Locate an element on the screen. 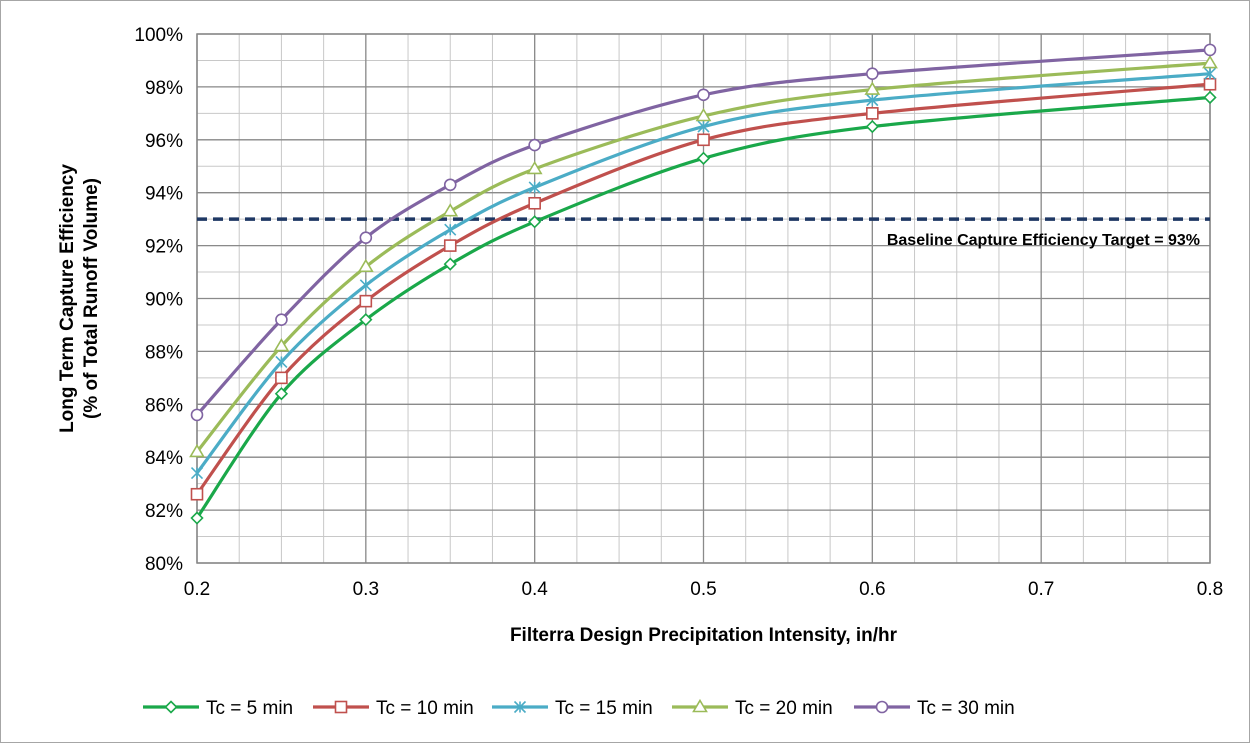 The image size is (1250, 743). legend-item: Tc = 10 min is located at coordinates (393, 708).